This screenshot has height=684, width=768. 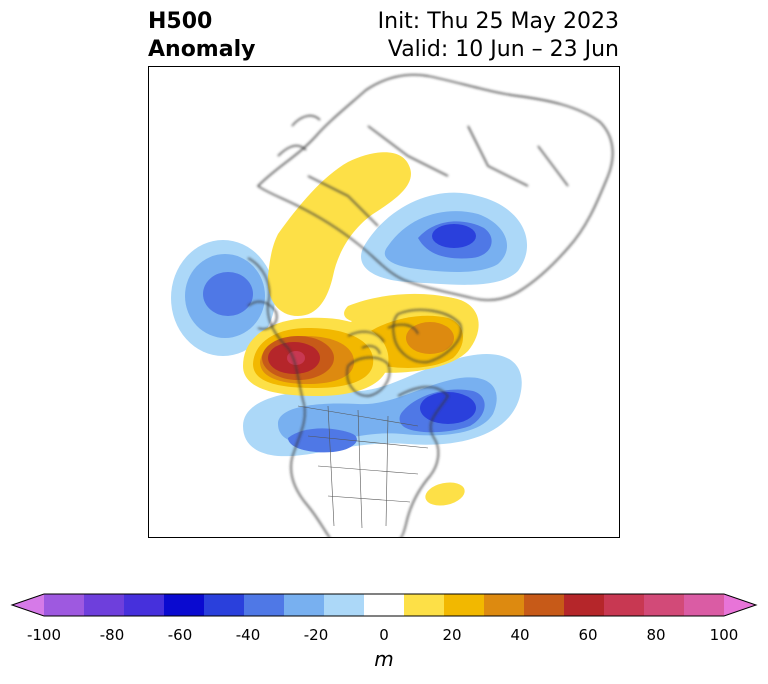 What do you see at coordinates (444, 238) in the screenshot?
I see `siberia-trough` at bounding box center [444, 238].